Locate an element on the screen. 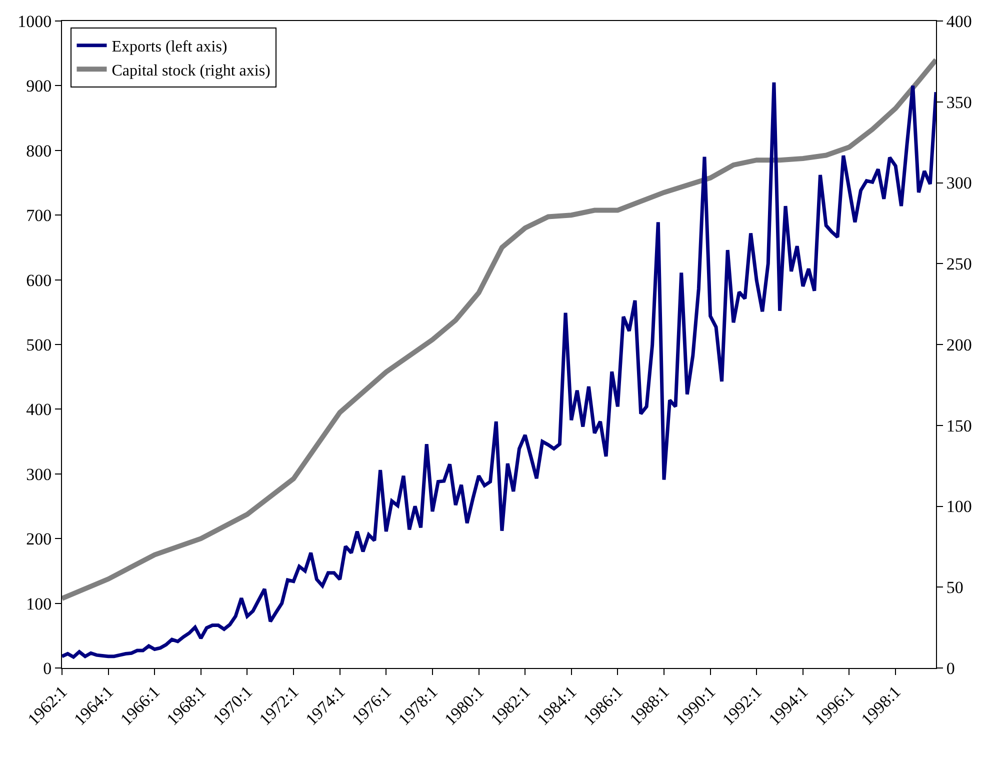 The height and width of the screenshot is (763, 988). y2-tick-label: 200 is located at coordinates (959, 344).